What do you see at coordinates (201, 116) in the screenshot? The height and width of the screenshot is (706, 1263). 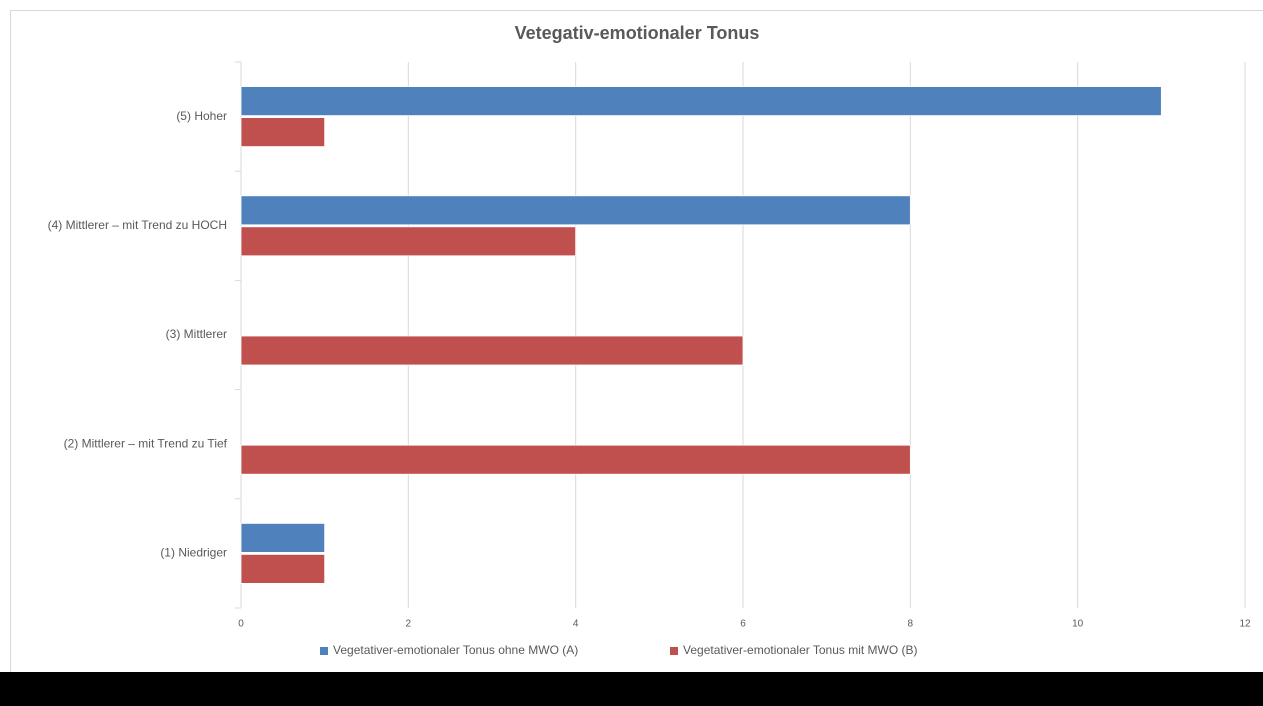 I see `y-tick-label: (5) Hoher` at bounding box center [201, 116].